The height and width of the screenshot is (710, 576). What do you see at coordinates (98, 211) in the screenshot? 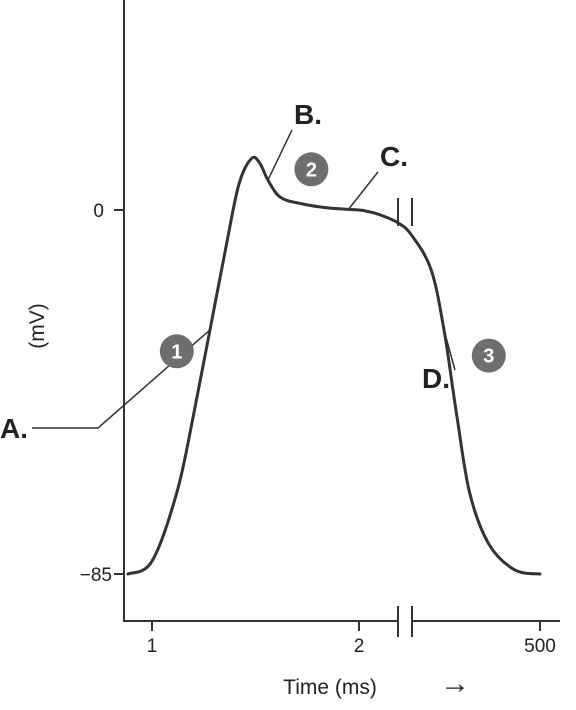
I see `y-tick-label-0: 0` at bounding box center [98, 211].